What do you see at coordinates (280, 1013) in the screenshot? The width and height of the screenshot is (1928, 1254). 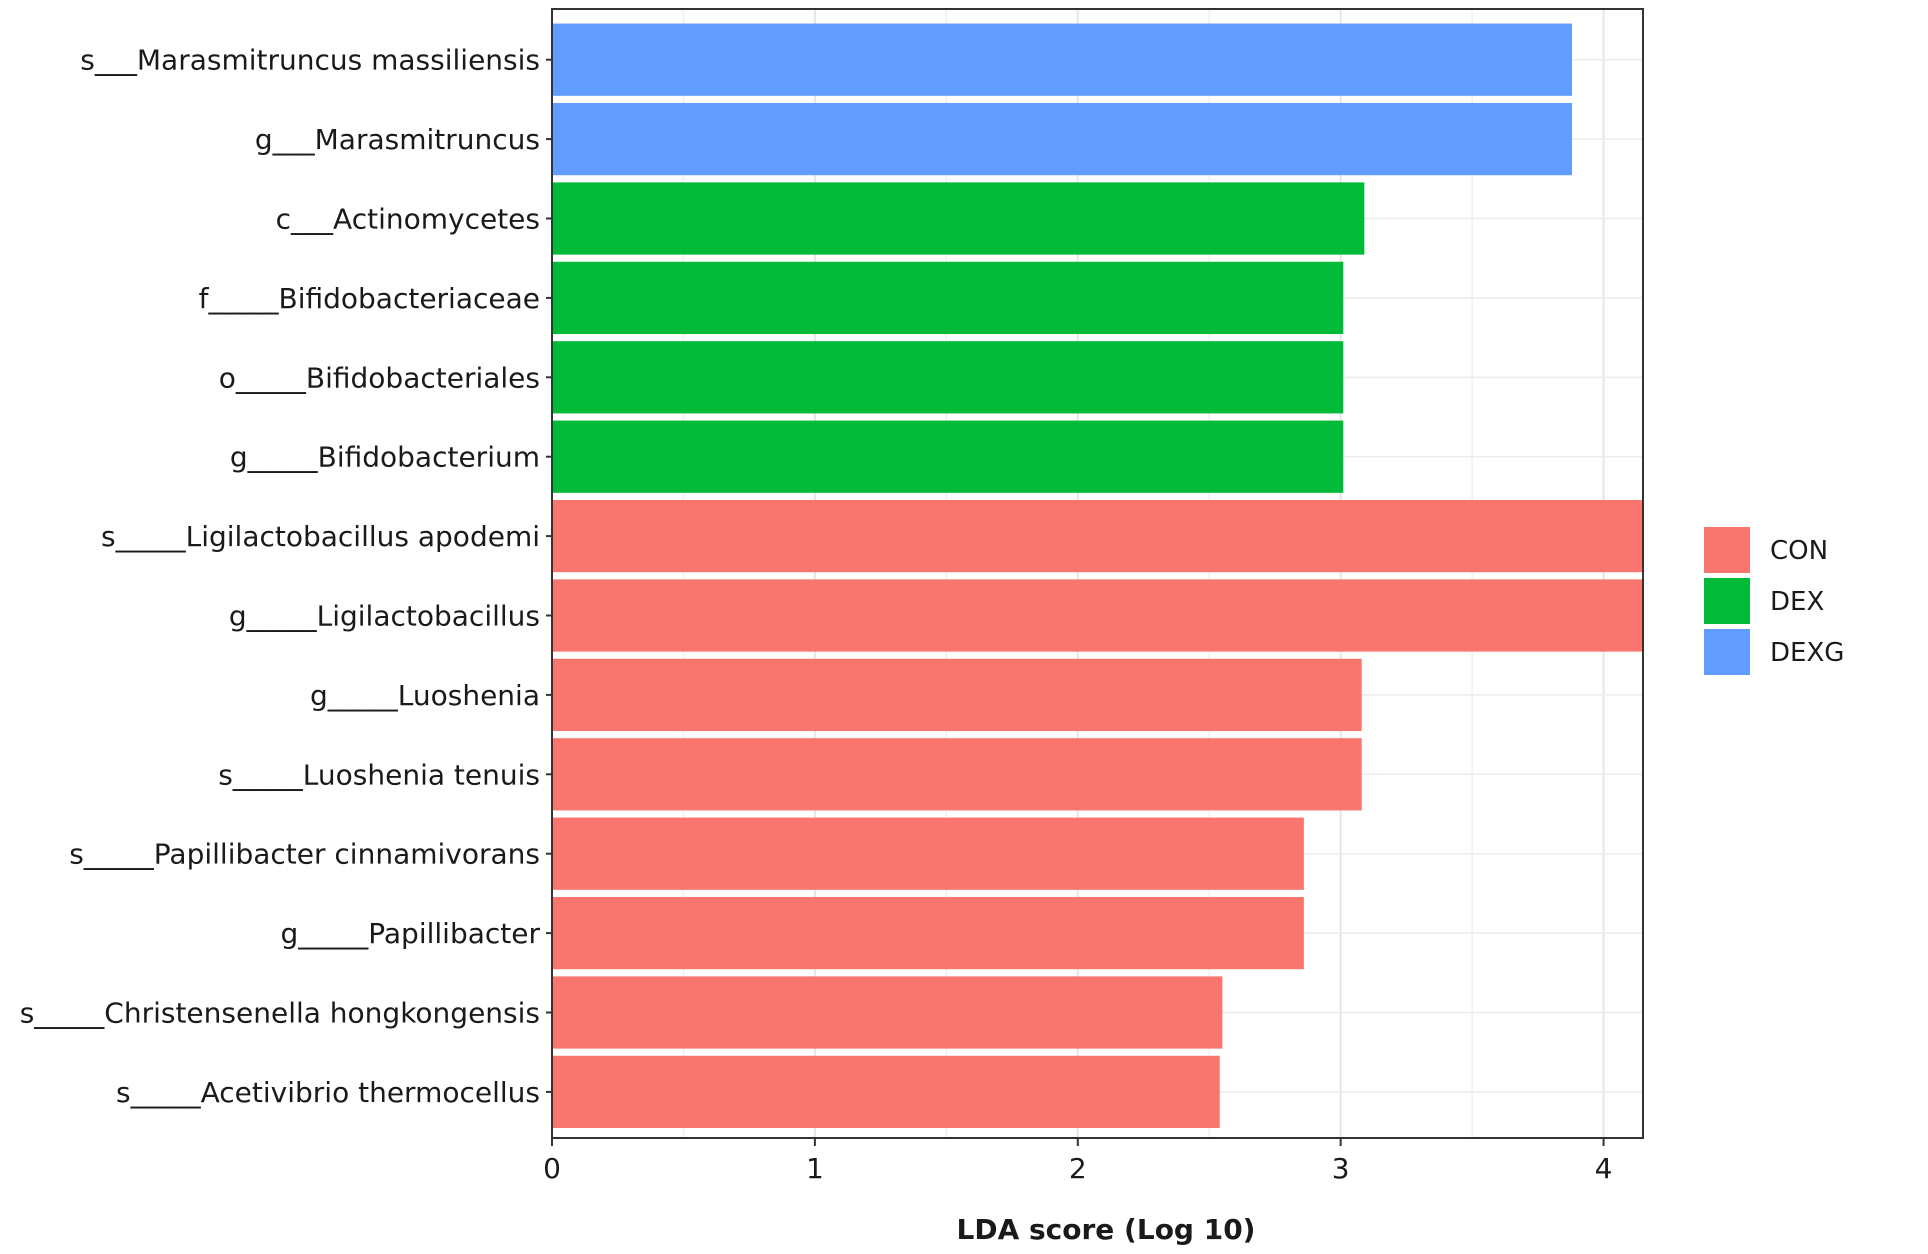 I see `y-tick-label: s_____Christensenella hongkongensis` at bounding box center [280, 1013].